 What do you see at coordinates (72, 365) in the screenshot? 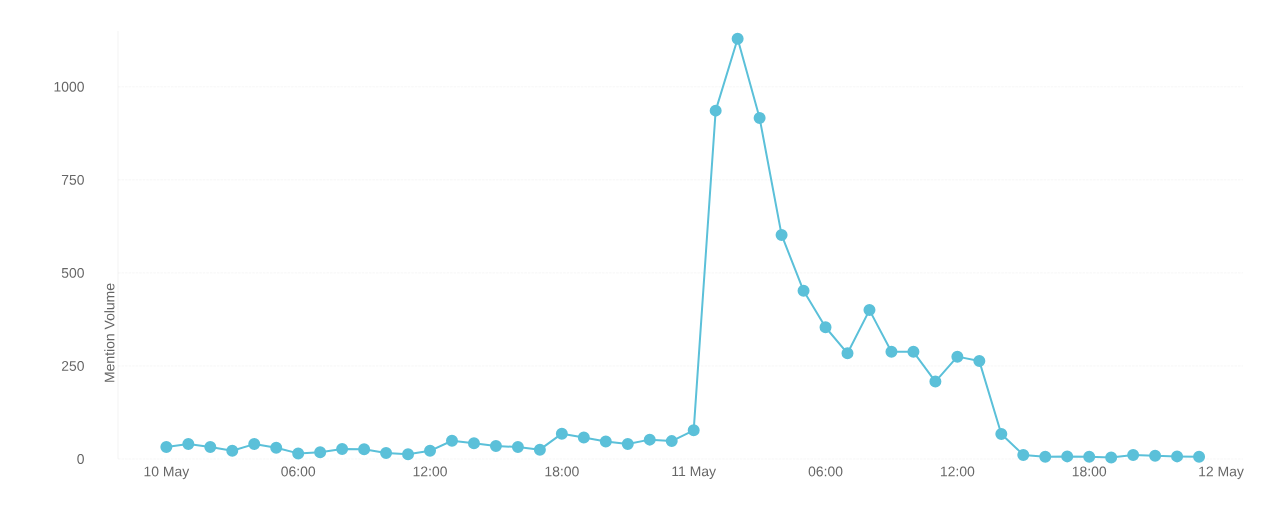
I see `y-tick-label: 250` at bounding box center [72, 365].